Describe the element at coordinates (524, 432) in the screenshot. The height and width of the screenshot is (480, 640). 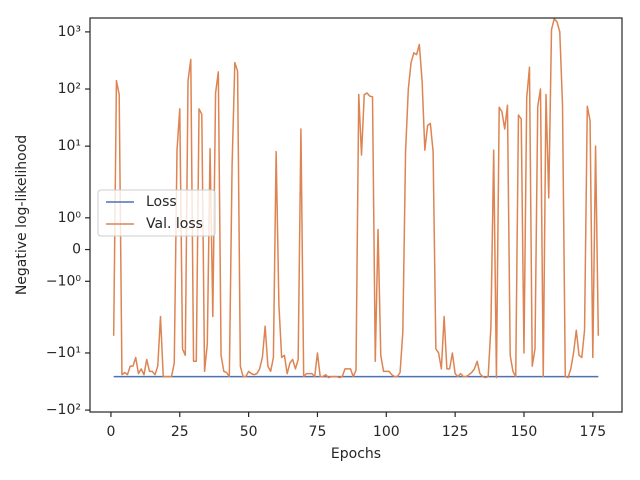
I see `x-tick-label: 150` at that location.